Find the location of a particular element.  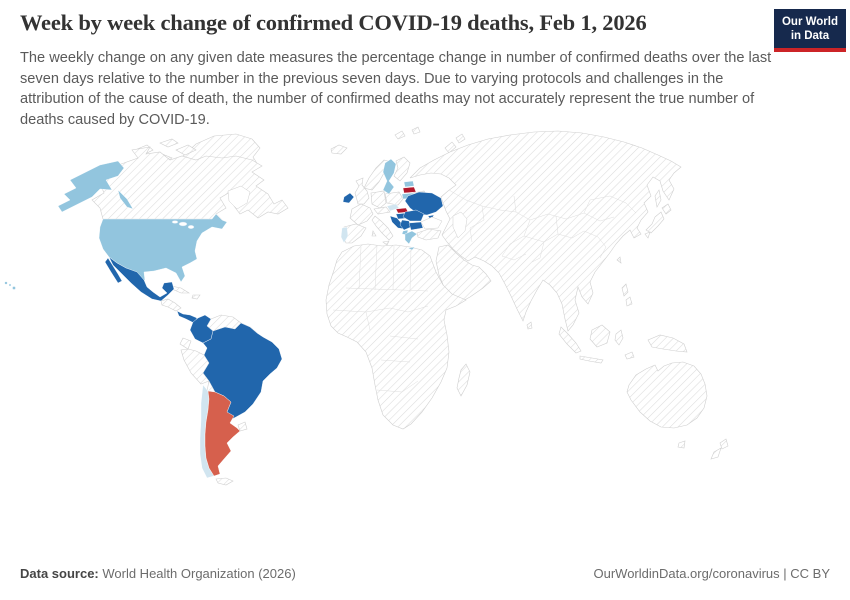

island-sakhalin is located at coordinates (658, 198).